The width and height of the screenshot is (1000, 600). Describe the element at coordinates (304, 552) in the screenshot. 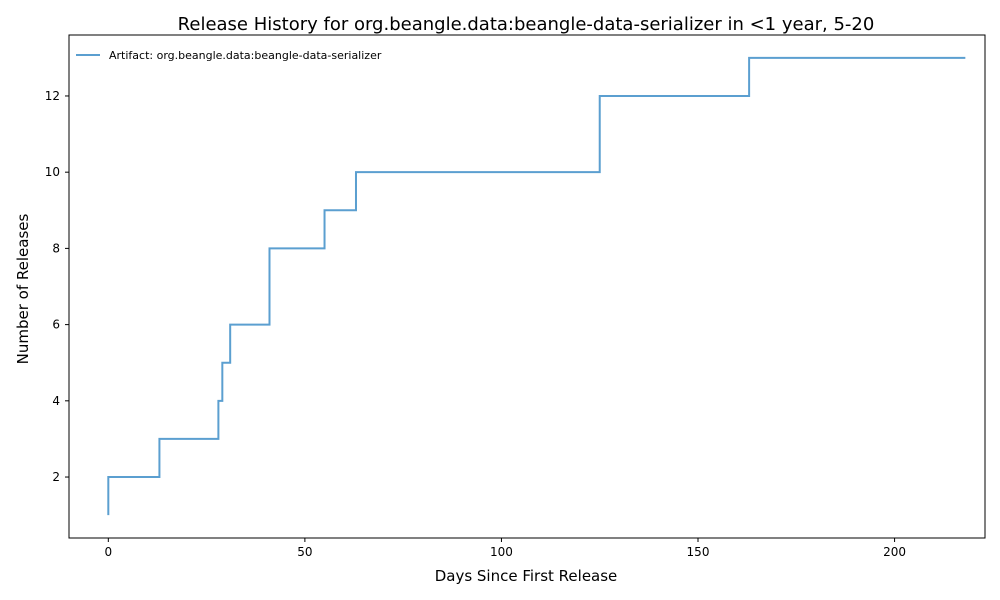

I see `x-tick-label: 50` at that location.